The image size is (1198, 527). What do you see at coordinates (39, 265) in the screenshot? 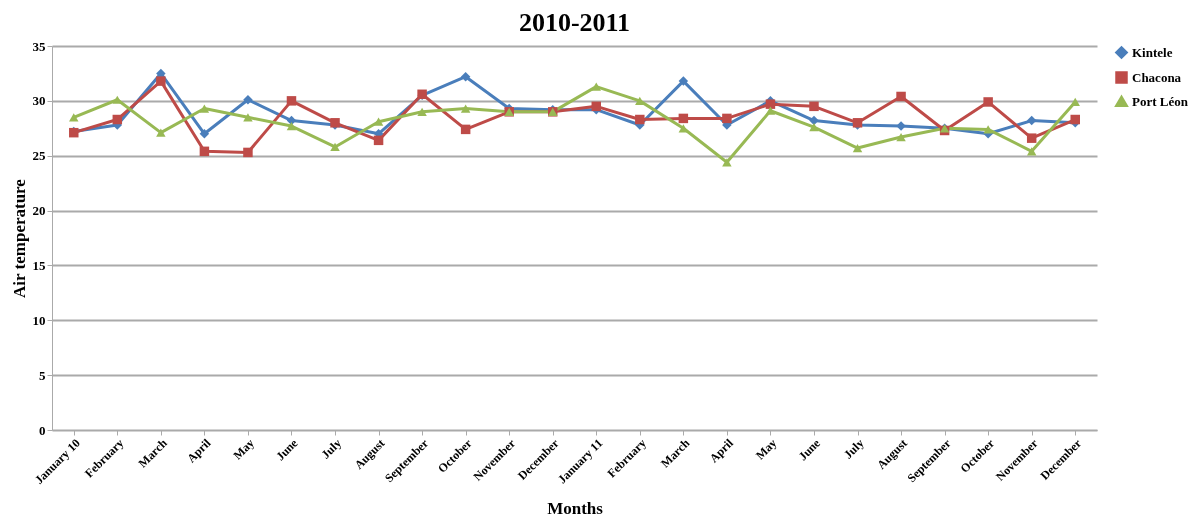
I see `y-tick-label: 15` at bounding box center [39, 265].